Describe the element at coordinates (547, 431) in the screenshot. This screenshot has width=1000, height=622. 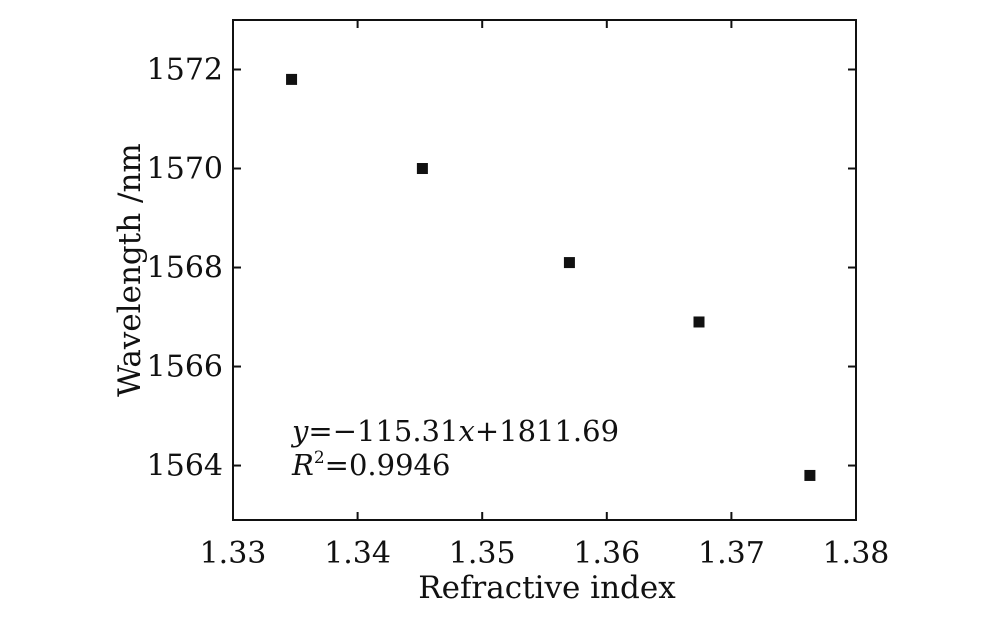
I see `equation-intercept: +1811.69` at that location.